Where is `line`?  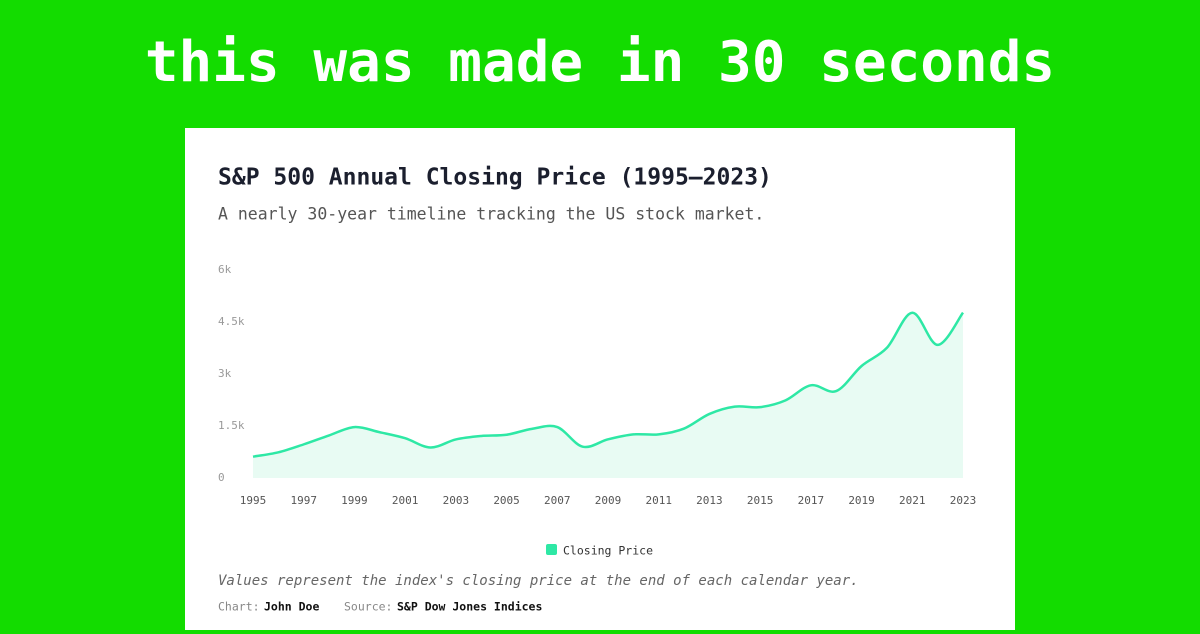 line is located at coordinates (608, 384).